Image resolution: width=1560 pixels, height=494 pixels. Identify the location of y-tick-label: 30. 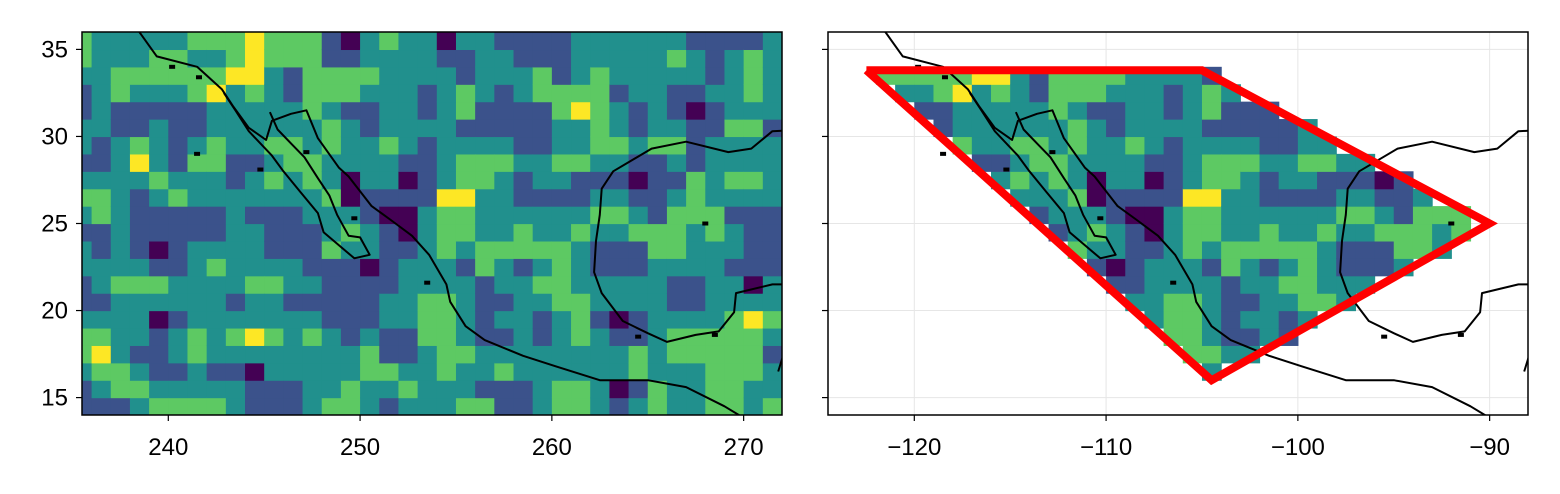
(54, 136).